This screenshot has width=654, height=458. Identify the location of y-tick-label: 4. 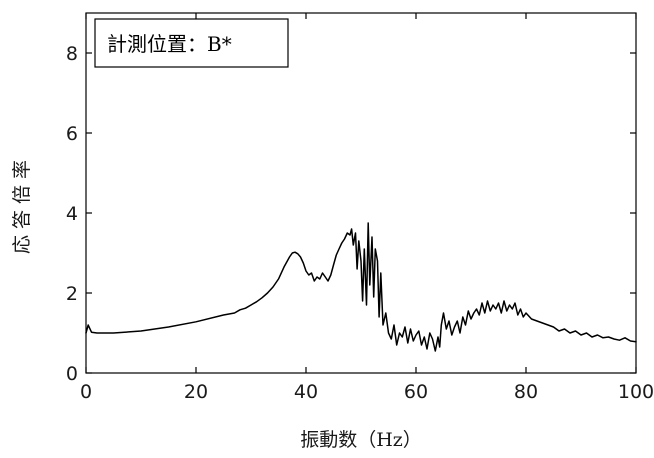
(72, 214).